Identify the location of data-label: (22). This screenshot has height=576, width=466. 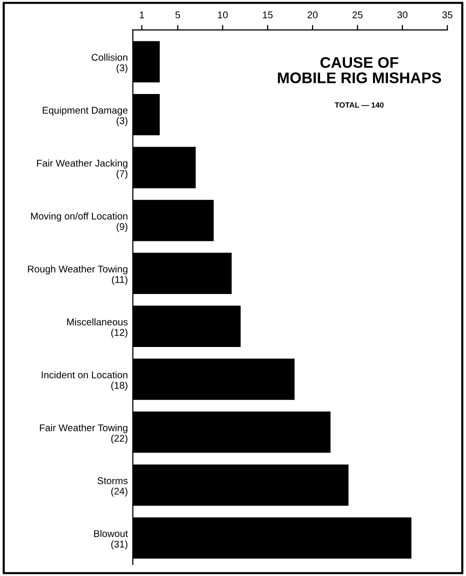
(119, 439).